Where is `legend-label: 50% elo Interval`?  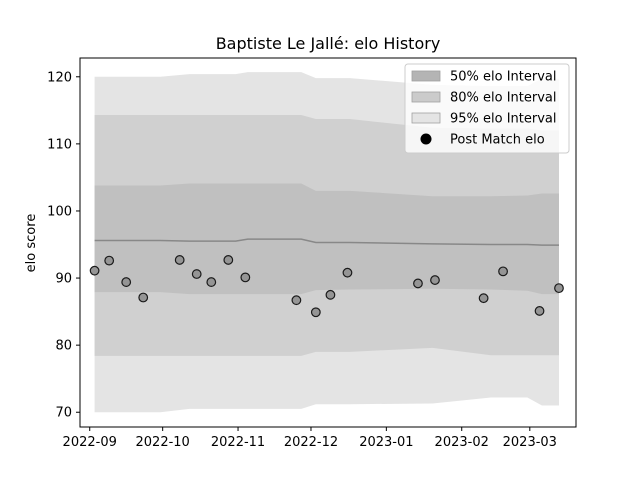
legend-label: 50% elo Interval is located at coordinates (503, 77).